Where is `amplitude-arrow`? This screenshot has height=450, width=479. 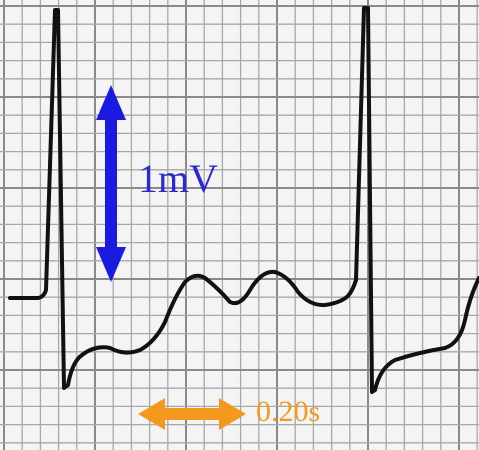 amplitude-arrow is located at coordinates (111, 183).